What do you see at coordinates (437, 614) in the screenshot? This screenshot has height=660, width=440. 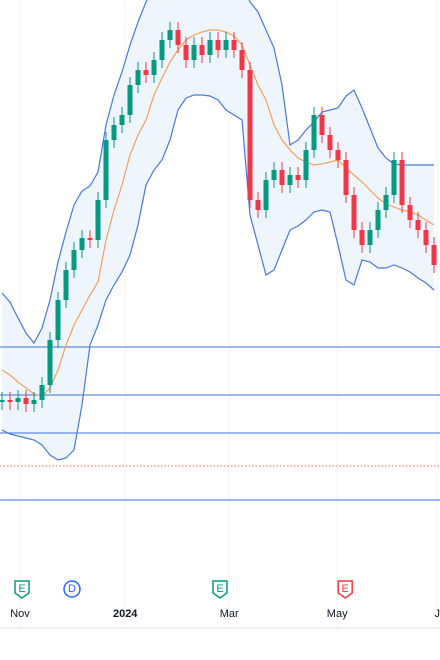 I see `x-tick-label: J` at bounding box center [437, 614].